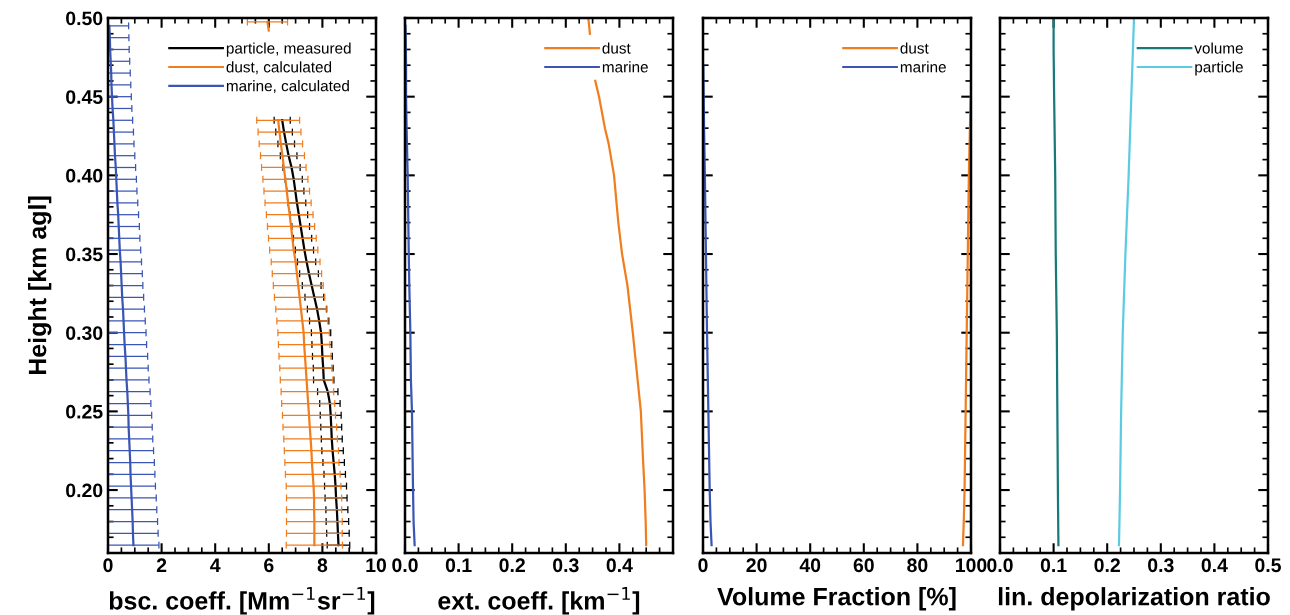 The width and height of the screenshot is (1290, 615). Describe the element at coordinates (863, 565) in the screenshot. I see `x-tick-label: 60` at that location.